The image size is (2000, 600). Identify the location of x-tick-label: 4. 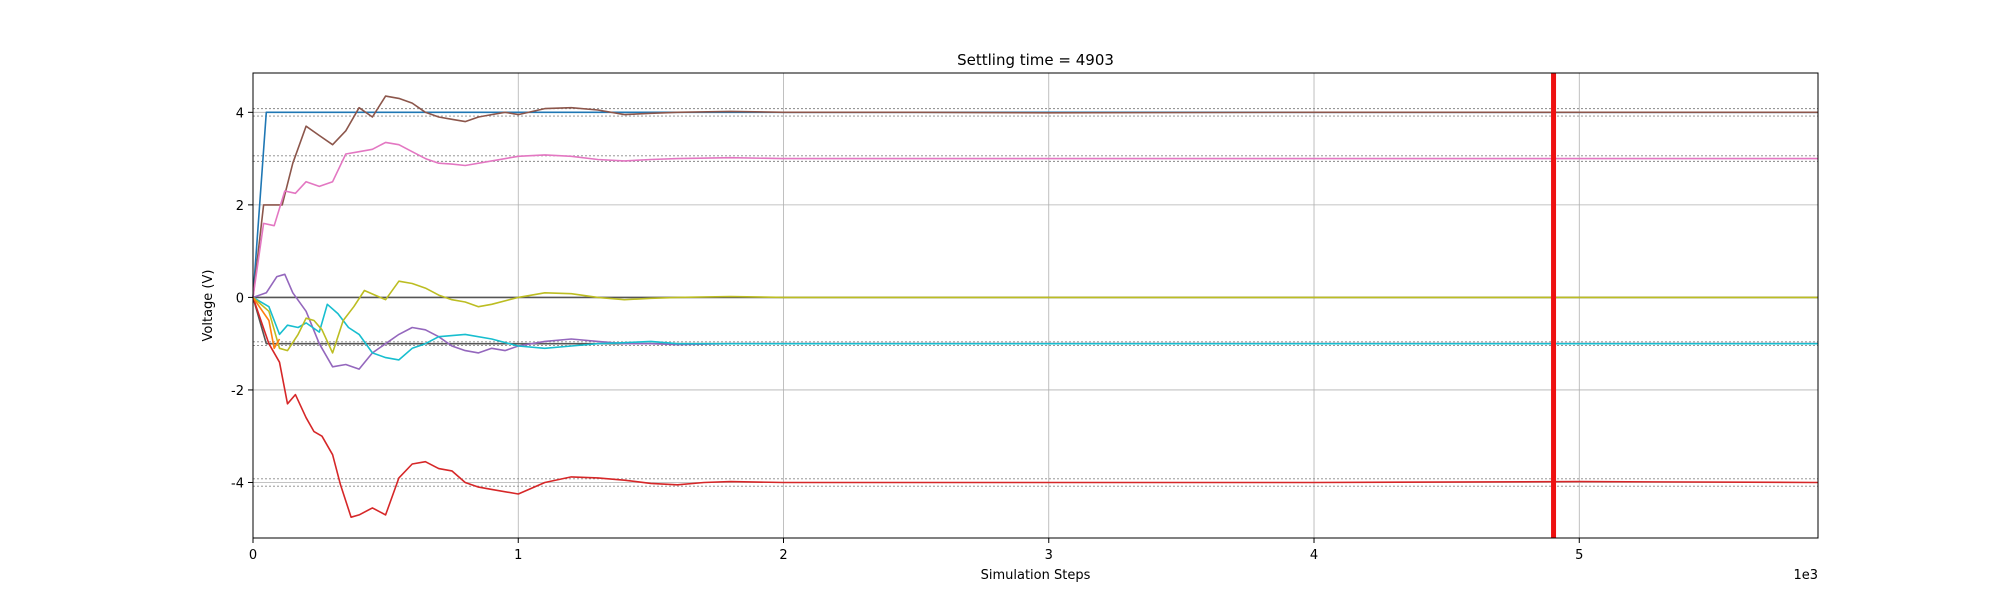
(1314, 555).